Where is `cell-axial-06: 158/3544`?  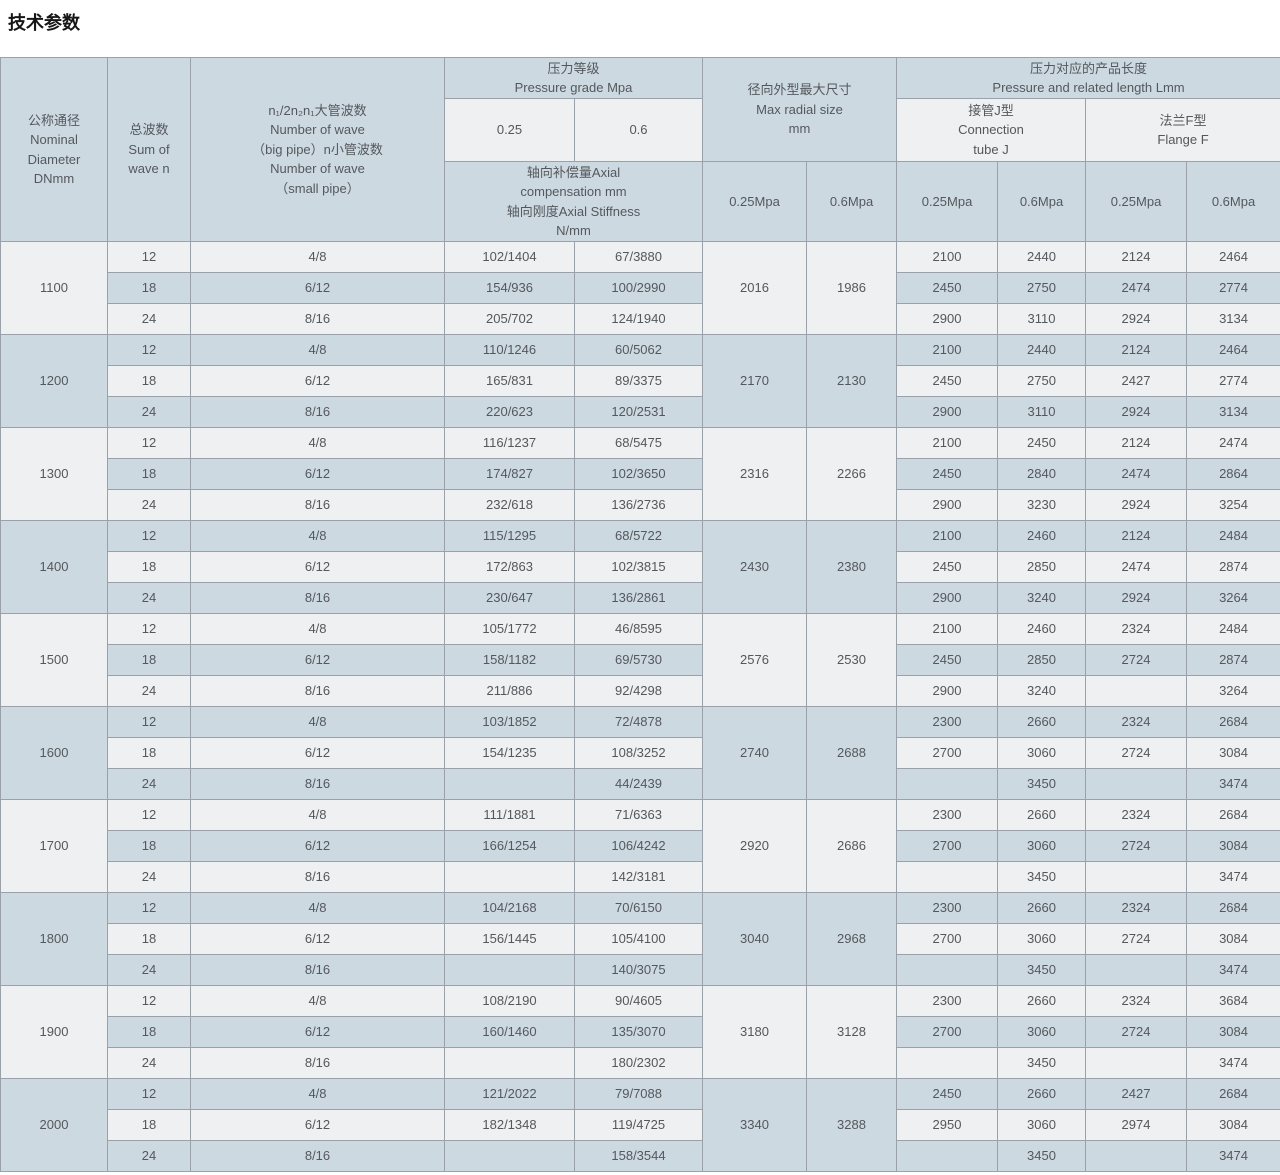 cell-axial-06: 158/3544 is located at coordinates (638, 1156).